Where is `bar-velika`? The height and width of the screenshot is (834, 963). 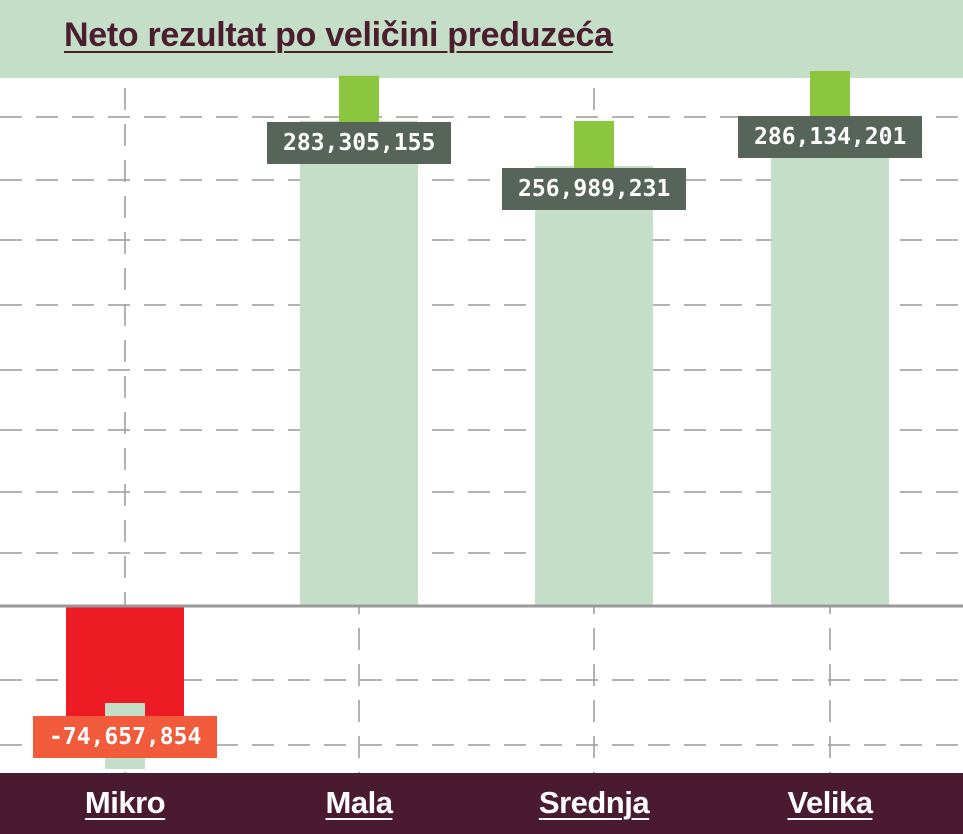 bar-velika is located at coordinates (830, 361).